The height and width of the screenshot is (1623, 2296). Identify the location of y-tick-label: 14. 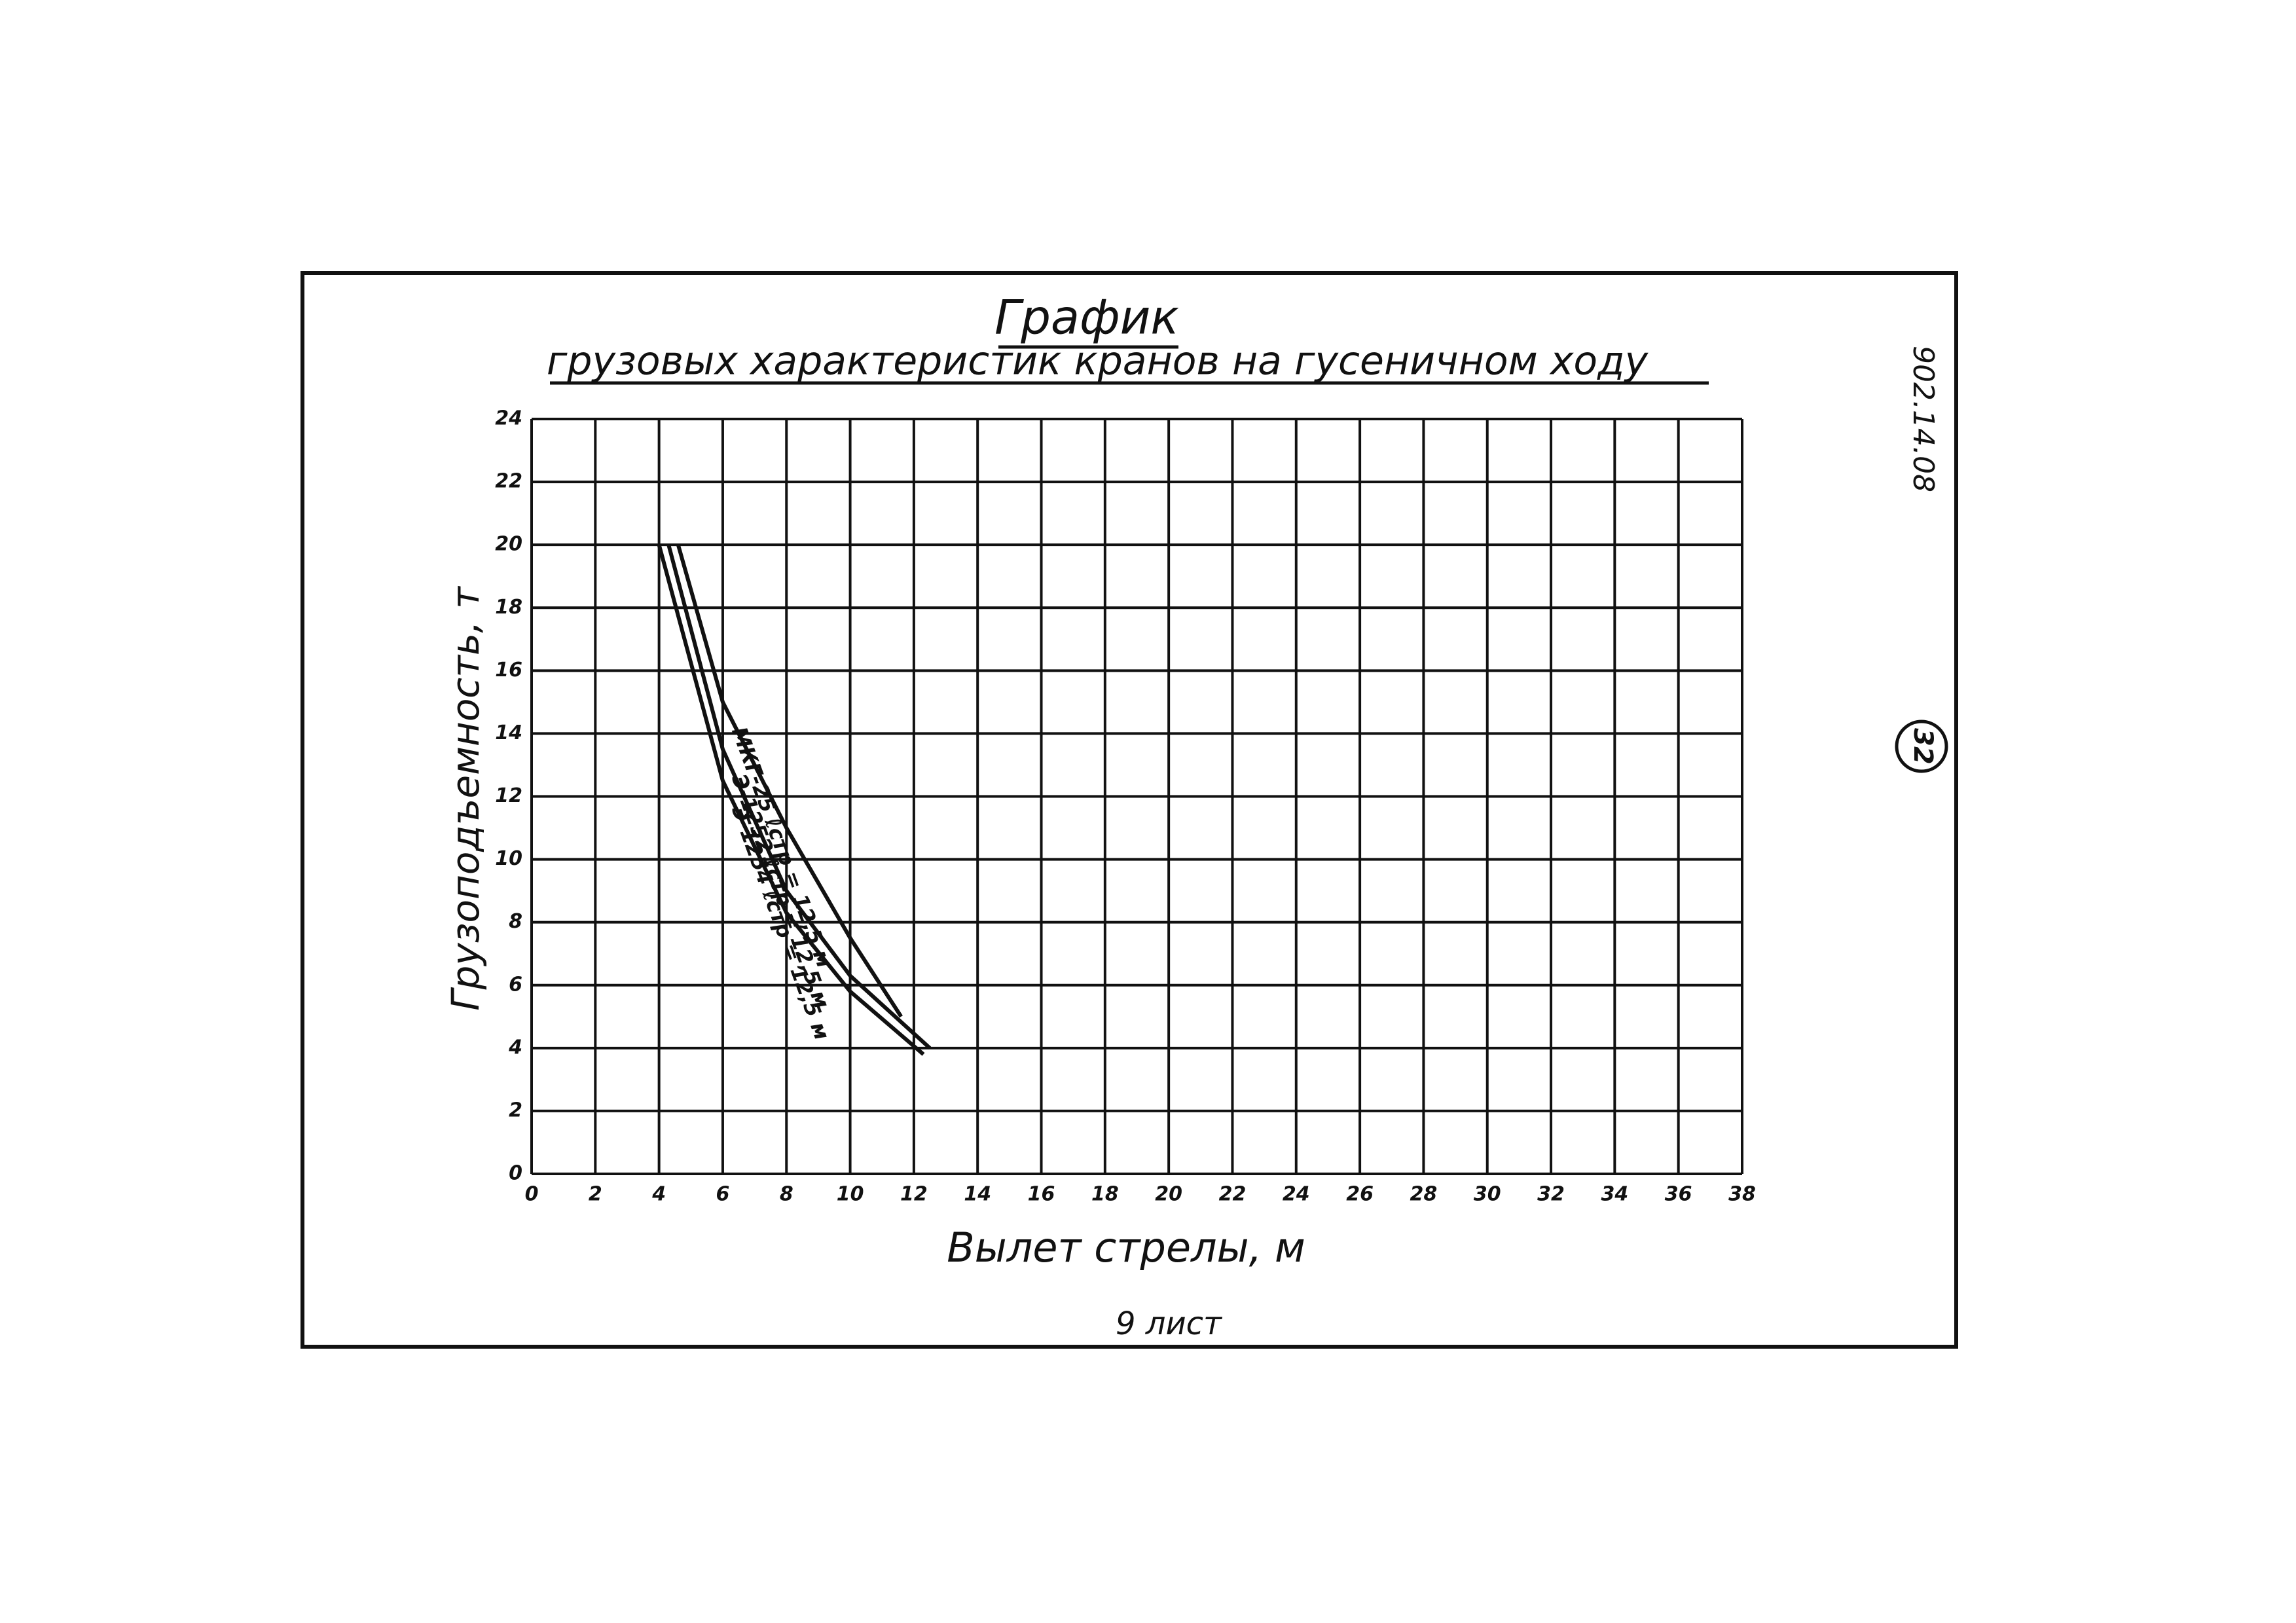
(508, 732).